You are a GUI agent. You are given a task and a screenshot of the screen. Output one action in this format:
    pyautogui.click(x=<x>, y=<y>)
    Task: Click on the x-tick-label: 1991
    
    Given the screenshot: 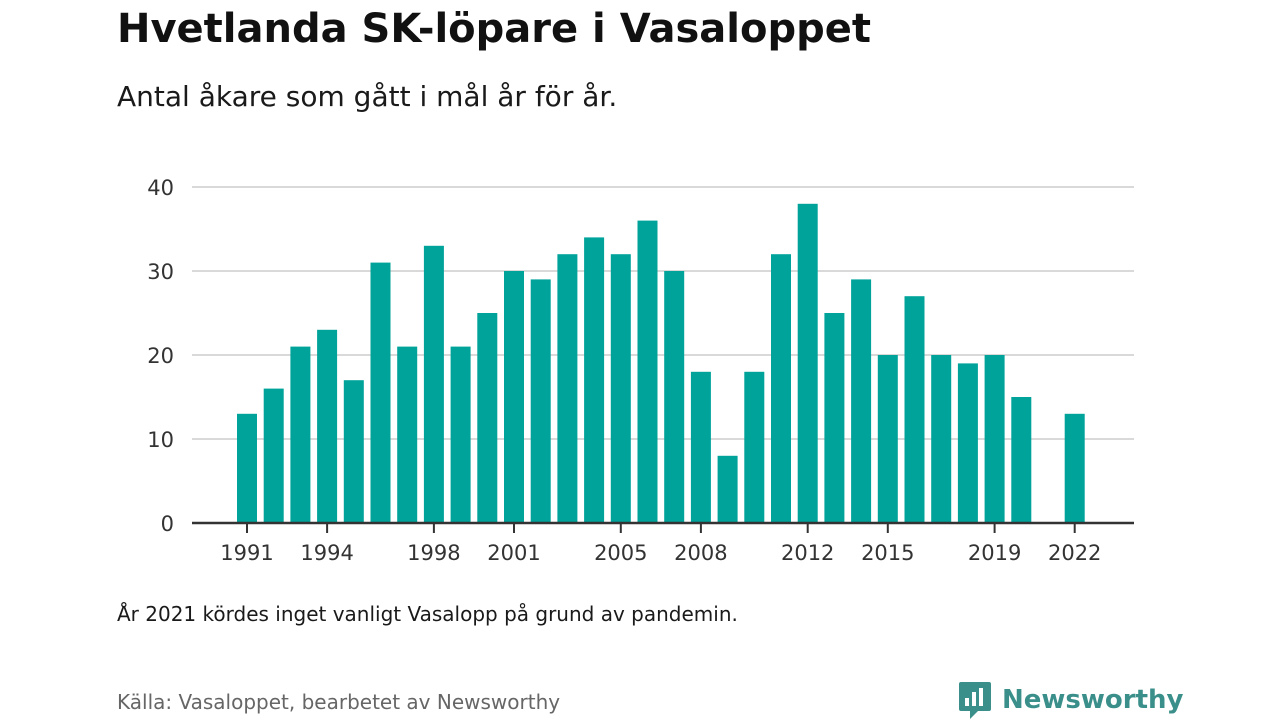 What is the action you would take?
    pyautogui.click(x=246, y=553)
    